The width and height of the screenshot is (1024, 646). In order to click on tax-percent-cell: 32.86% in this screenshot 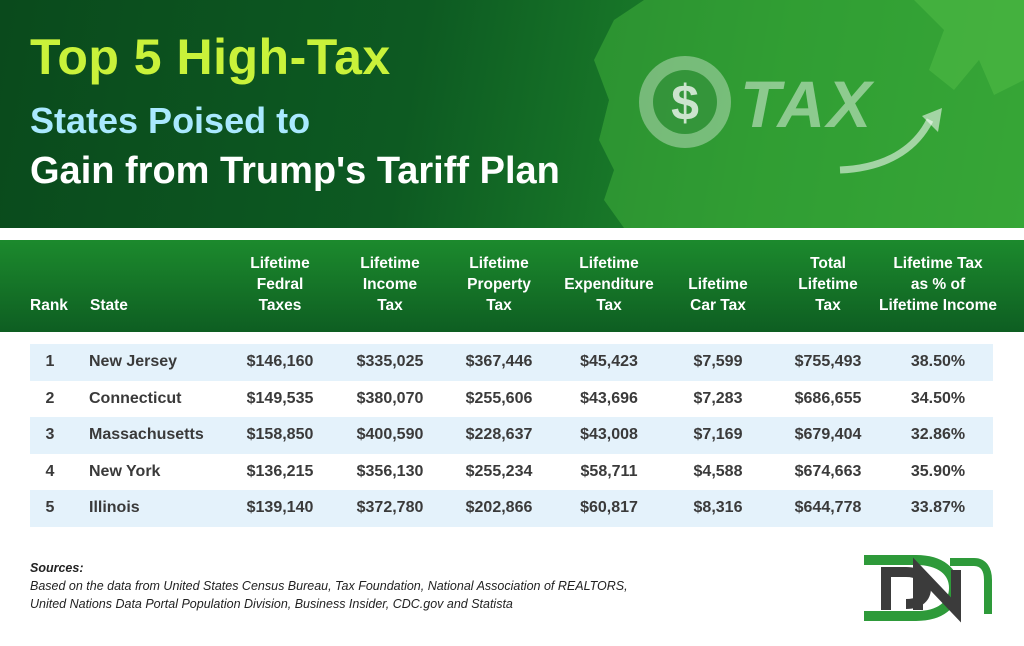, I will do `click(938, 435)`.